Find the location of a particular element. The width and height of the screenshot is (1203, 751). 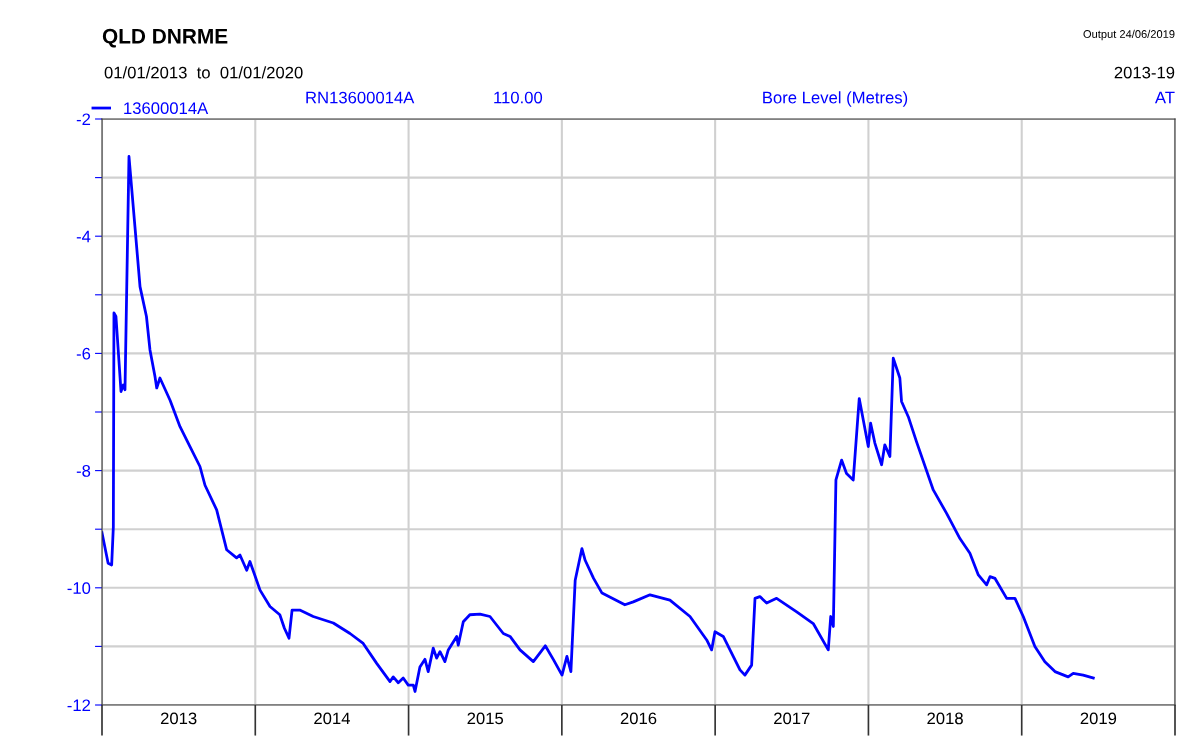

y-axis-title: Bore Level (Metres) is located at coordinates (835, 99).